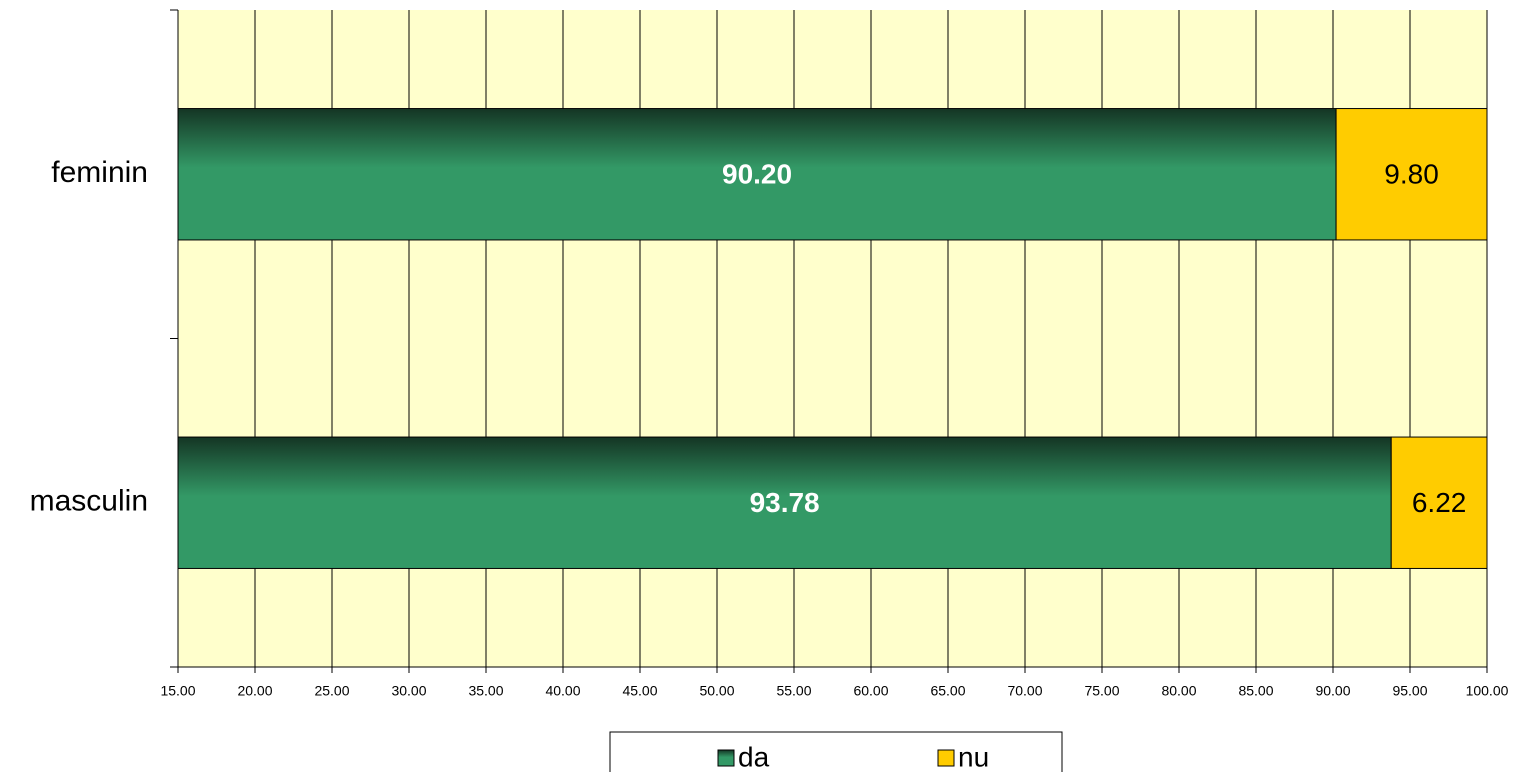 The image size is (1522, 772). What do you see at coordinates (99, 172) in the screenshot?
I see `category-label: feminin` at bounding box center [99, 172].